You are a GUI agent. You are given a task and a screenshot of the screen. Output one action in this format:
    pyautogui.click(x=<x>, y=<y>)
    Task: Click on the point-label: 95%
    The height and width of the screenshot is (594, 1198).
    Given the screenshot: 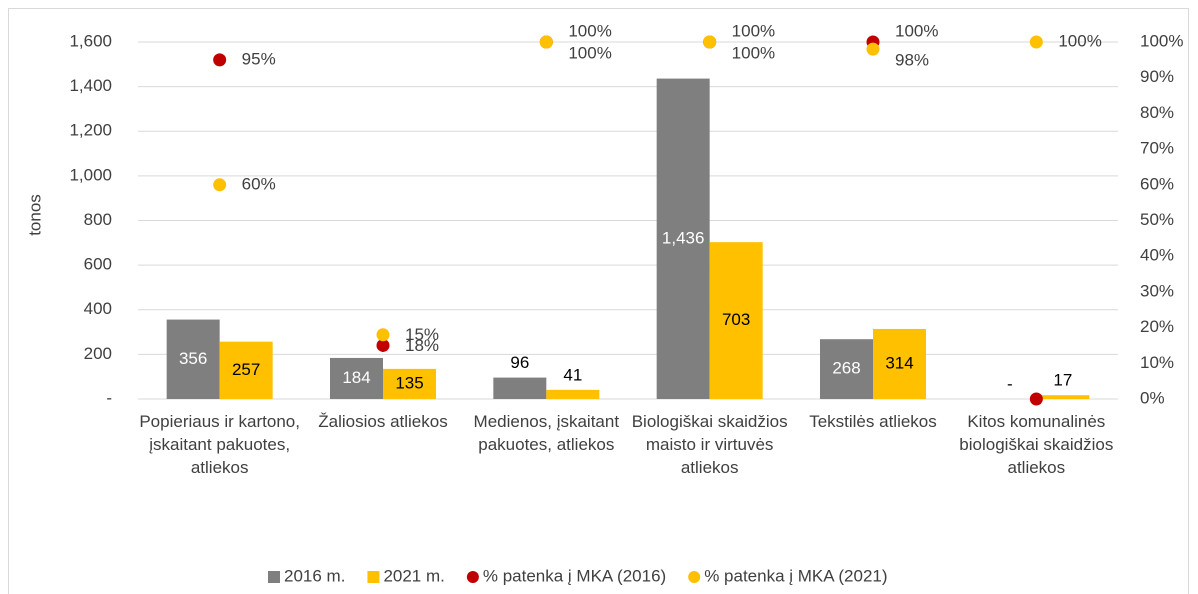 What is the action you would take?
    pyautogui.click(x=259, y=58)
    